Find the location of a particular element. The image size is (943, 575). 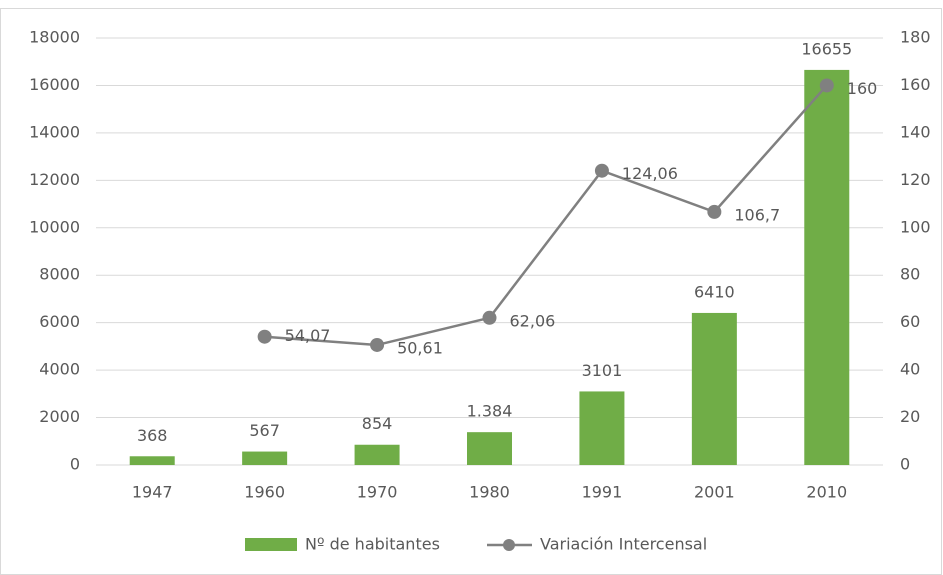

y2-tick-label: 140 is located at coordinates (915, 131).